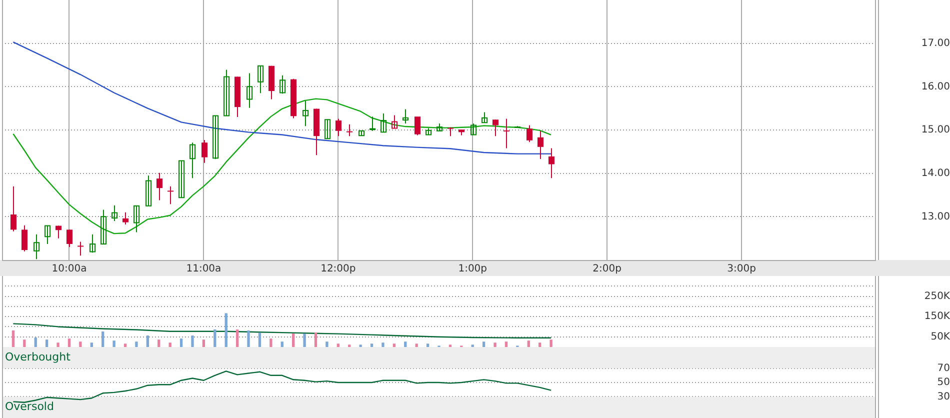 Image resolution: width=950 pixels, height=418 pixels. I want to click on band-label: Oversold, so click(29, 407).